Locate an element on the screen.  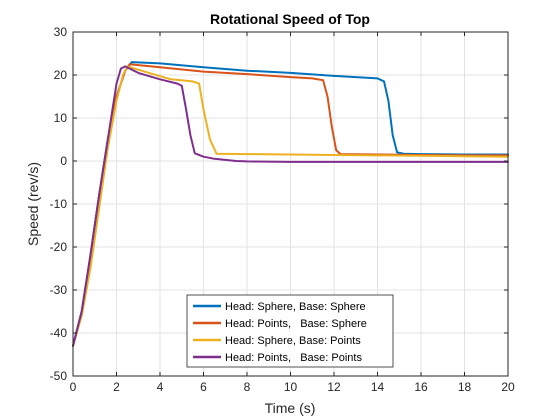
y-tick-label: 30 is located at coordinates (61, 32).